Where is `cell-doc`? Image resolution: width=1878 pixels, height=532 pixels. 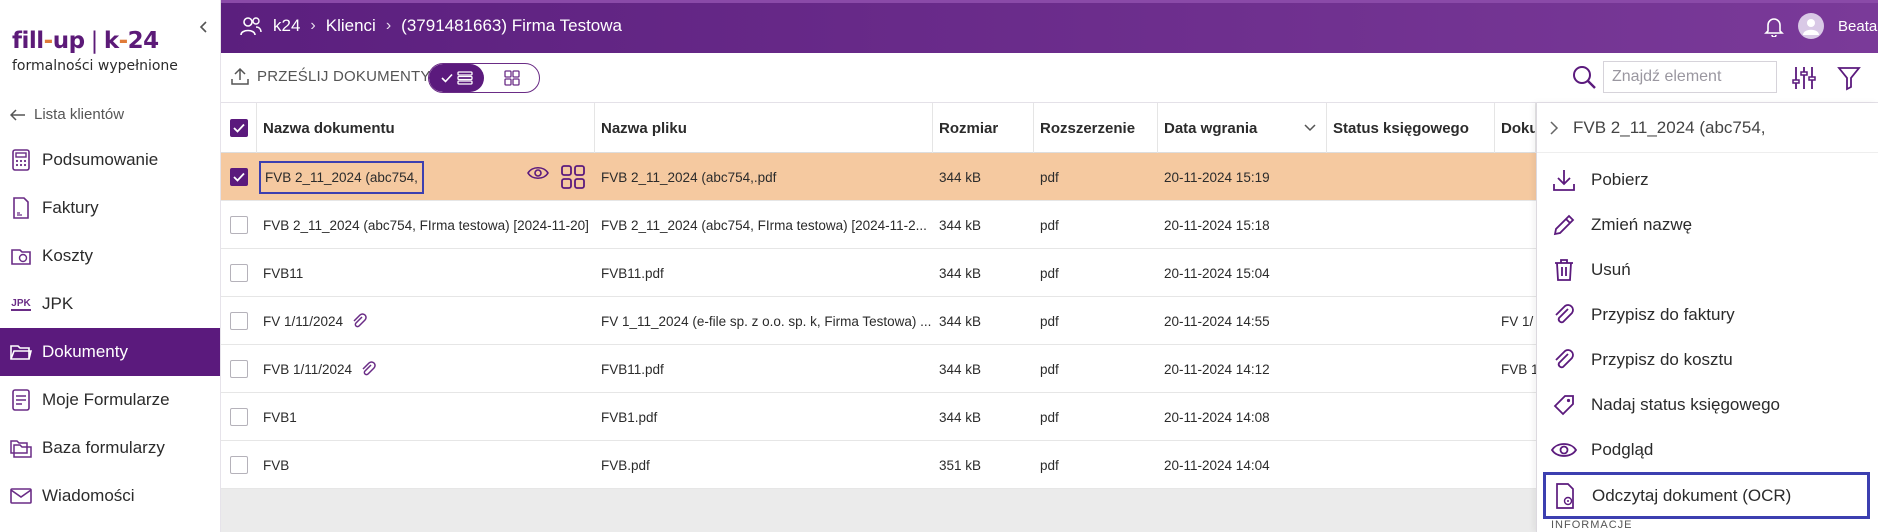
cell-doc is located at coordinates (1515, 417).